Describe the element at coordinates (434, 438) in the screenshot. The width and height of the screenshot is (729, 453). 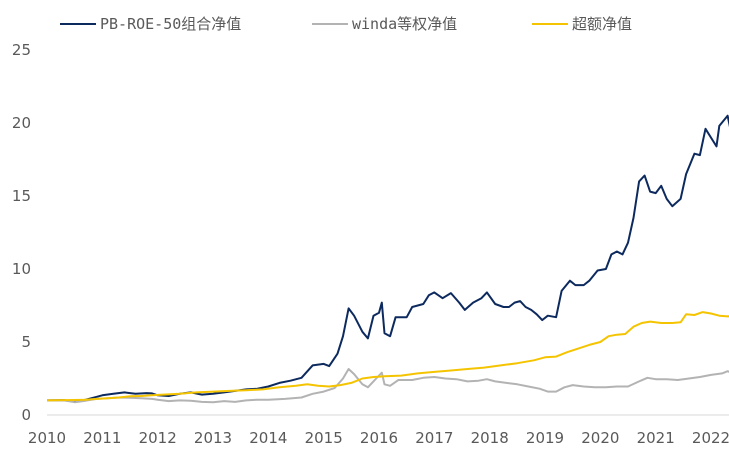
I see `x-tick-label: 2017` at that location.